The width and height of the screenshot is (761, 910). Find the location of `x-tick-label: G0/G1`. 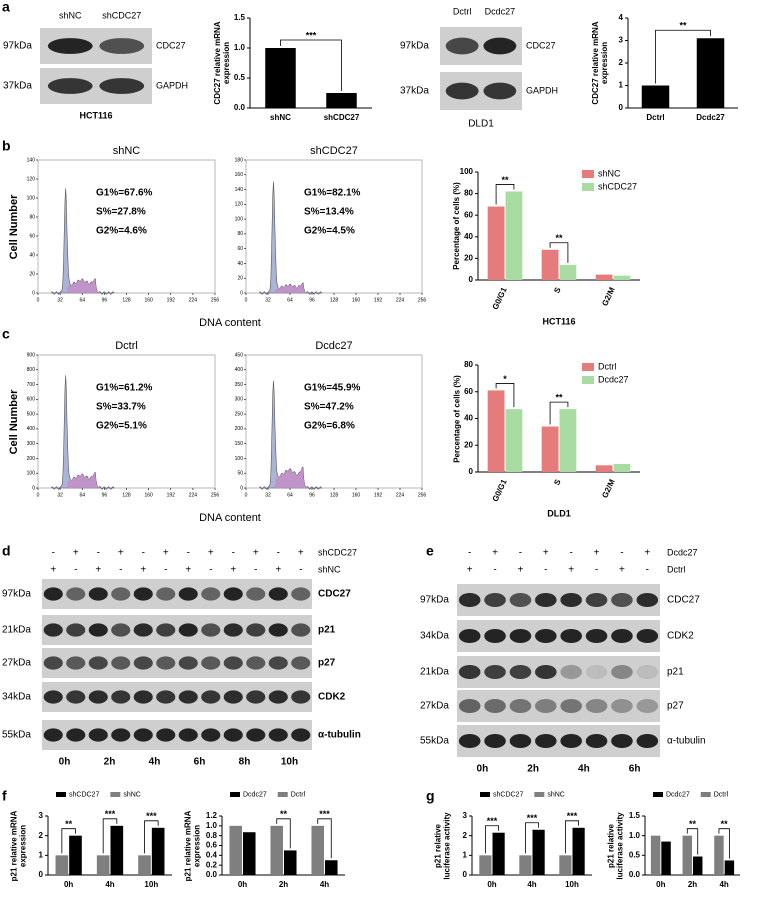

x-tick-label: G0/G1 is located at coordinates (500, 490).